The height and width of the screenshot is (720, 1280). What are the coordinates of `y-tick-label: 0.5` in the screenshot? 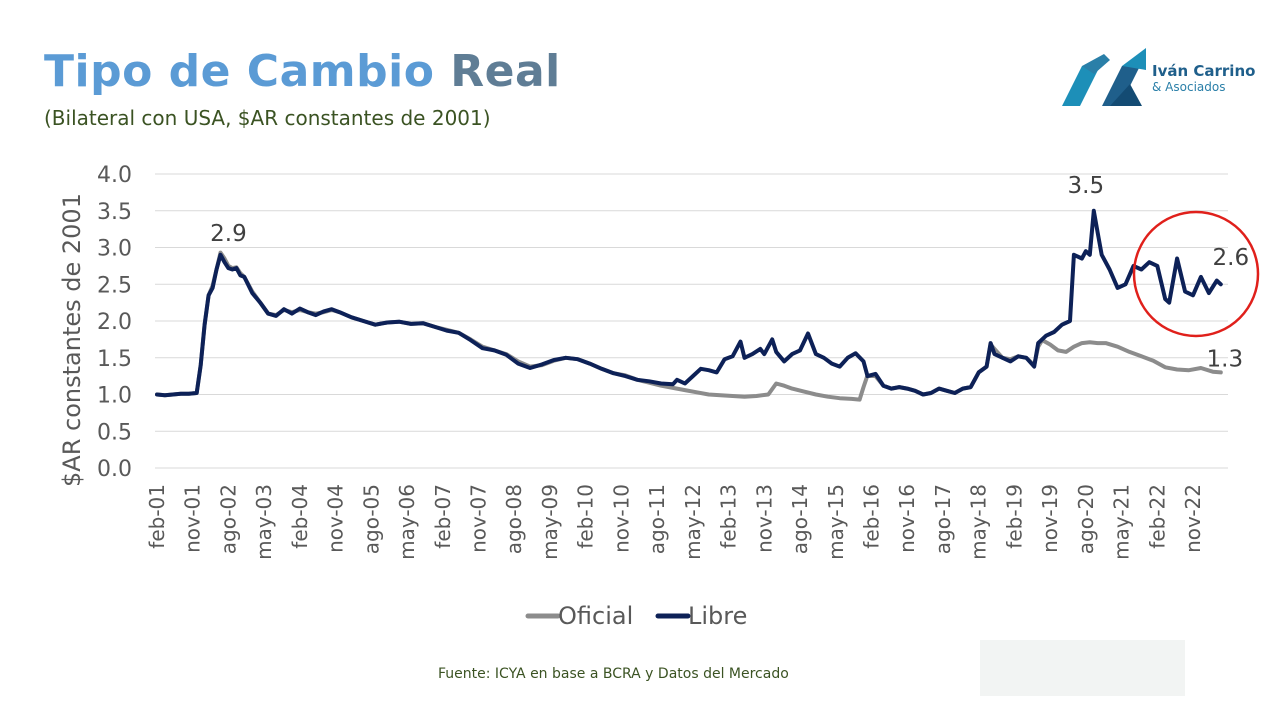 It's located at (114, 432).